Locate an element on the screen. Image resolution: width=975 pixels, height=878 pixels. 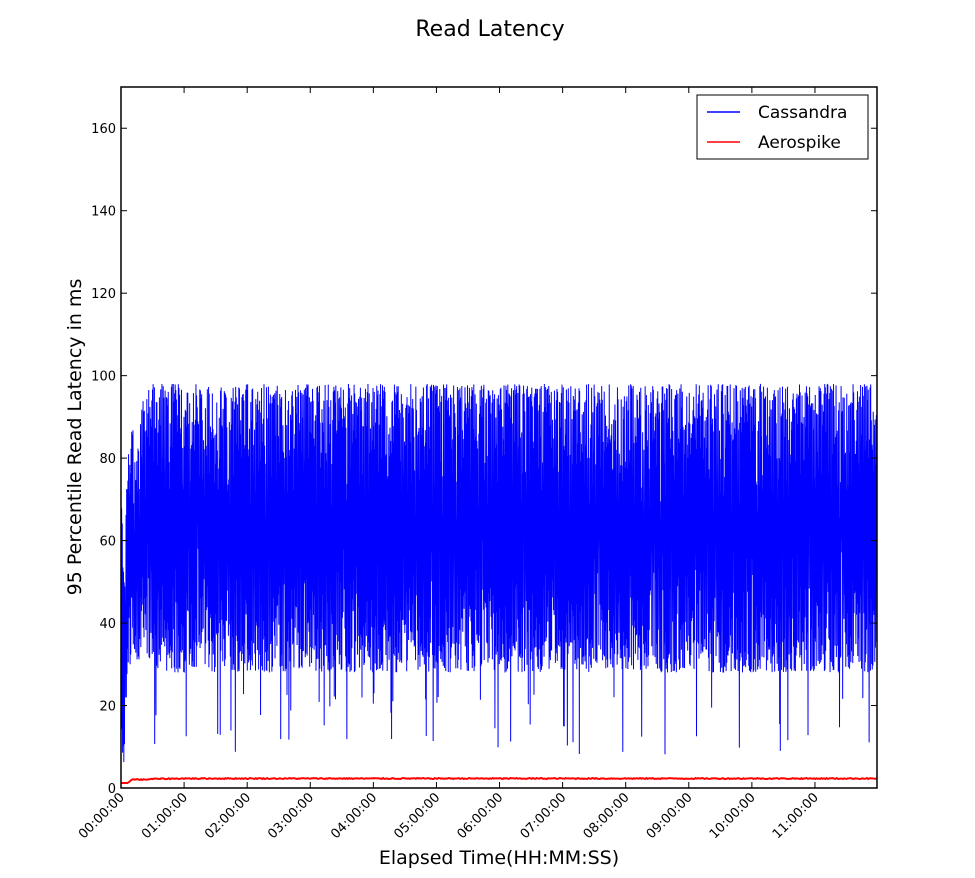
x-tick-label: 01:00:00 is located at coordinates (165, 816).